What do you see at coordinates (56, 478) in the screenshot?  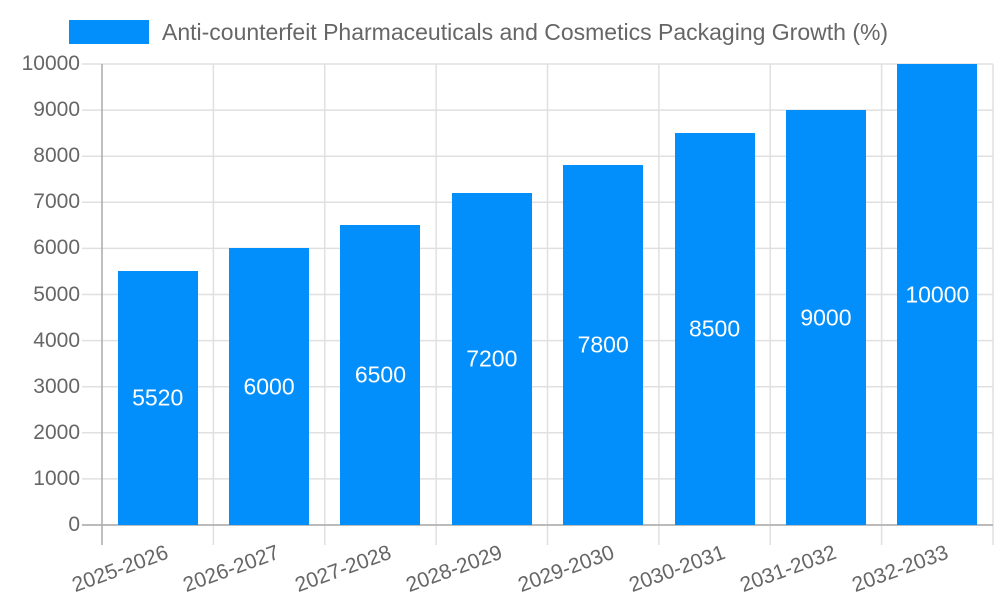 I see `y-tick: 1000` at bounding box center [56, 478].